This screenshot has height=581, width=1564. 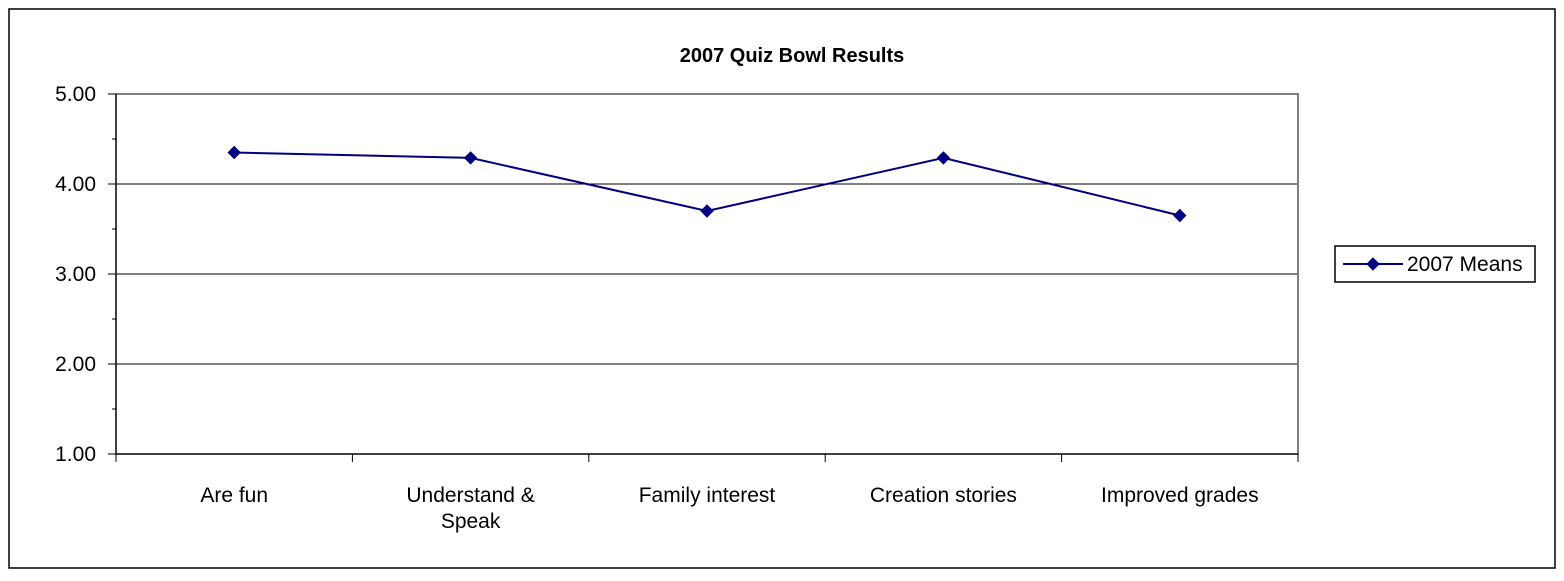 I want to click on legend-label: 2007 Means, so click(x=1465, y=264).